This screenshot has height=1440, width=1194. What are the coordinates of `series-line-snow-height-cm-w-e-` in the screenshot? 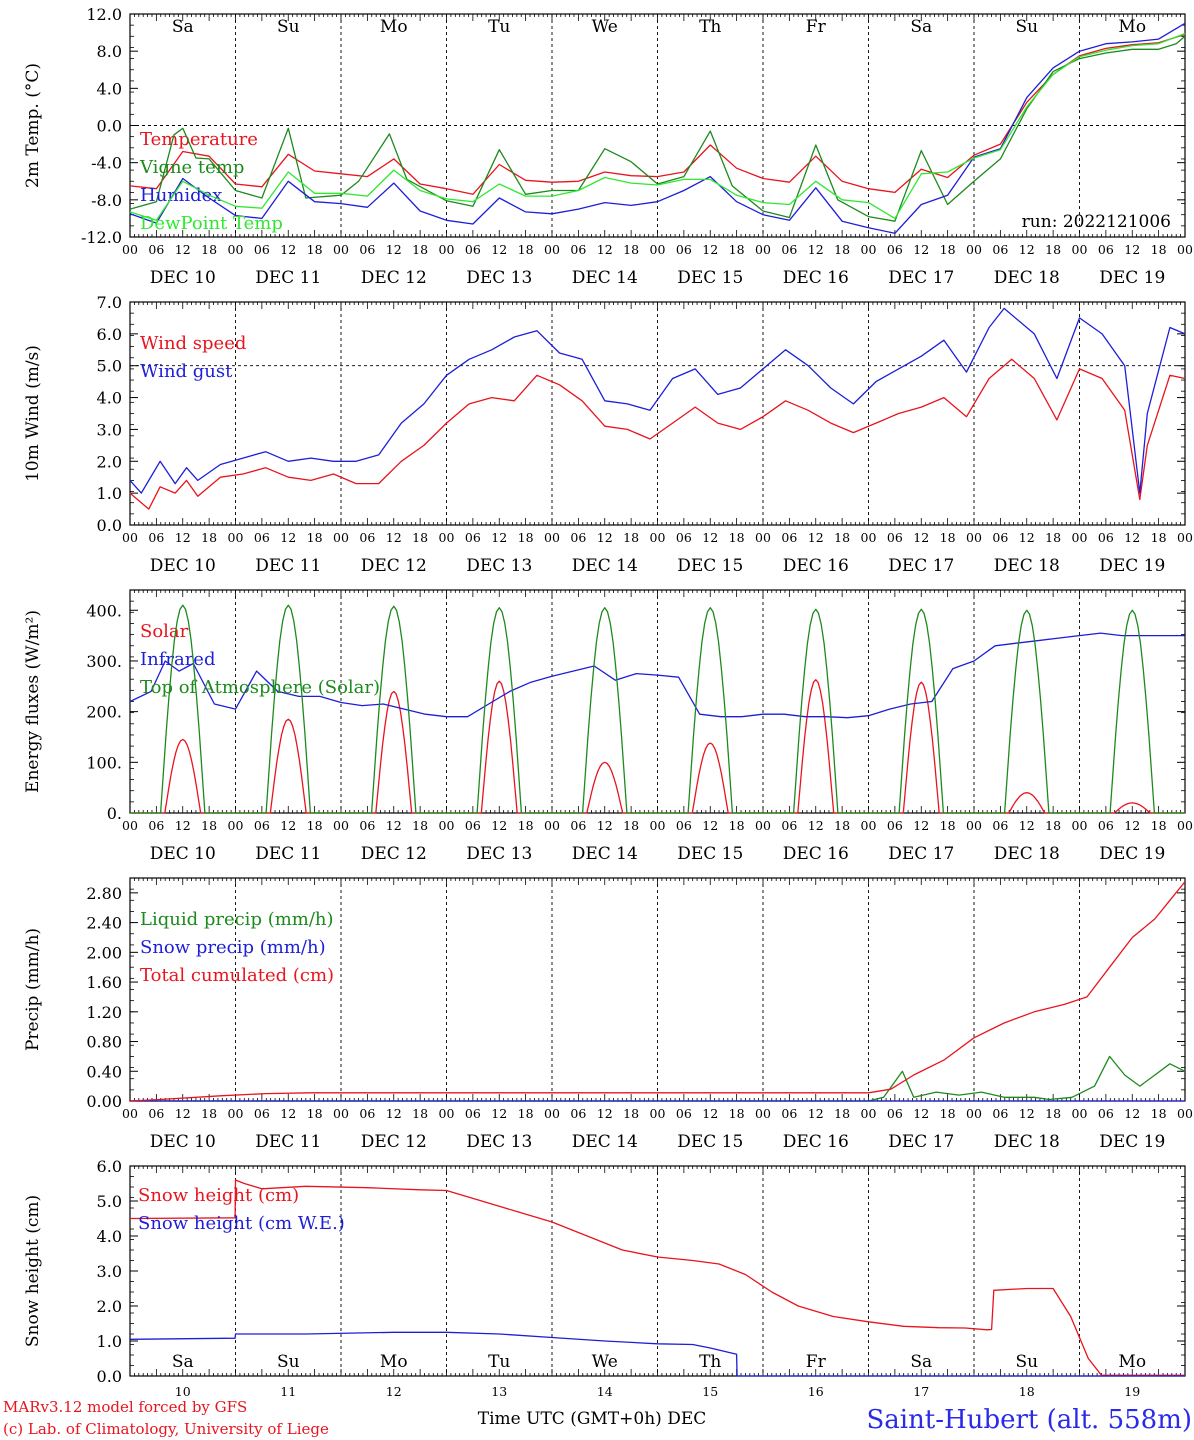 It's located at (657, 1354).